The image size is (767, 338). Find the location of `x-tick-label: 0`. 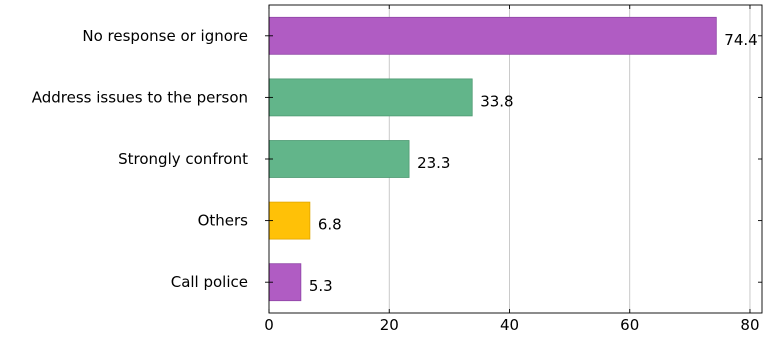

x-tick-label: 0 is located at coordinates (269, 324).